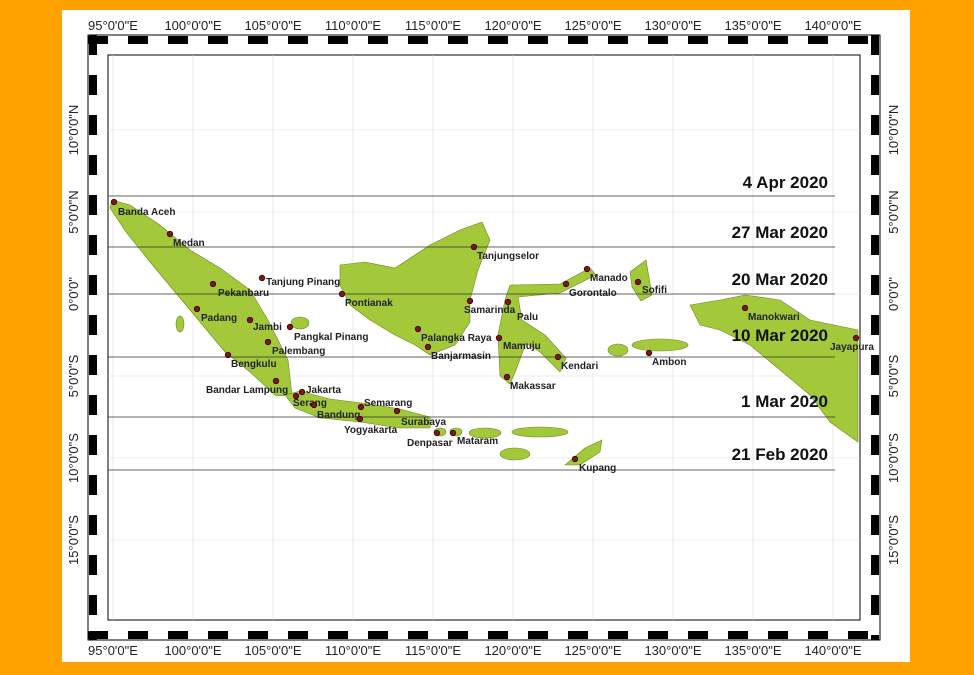  What do you see at coordinates (353, 25) in the screenshot?
I see `lon-label-top: 110°0'0"E` at bounding box center [353, 25].